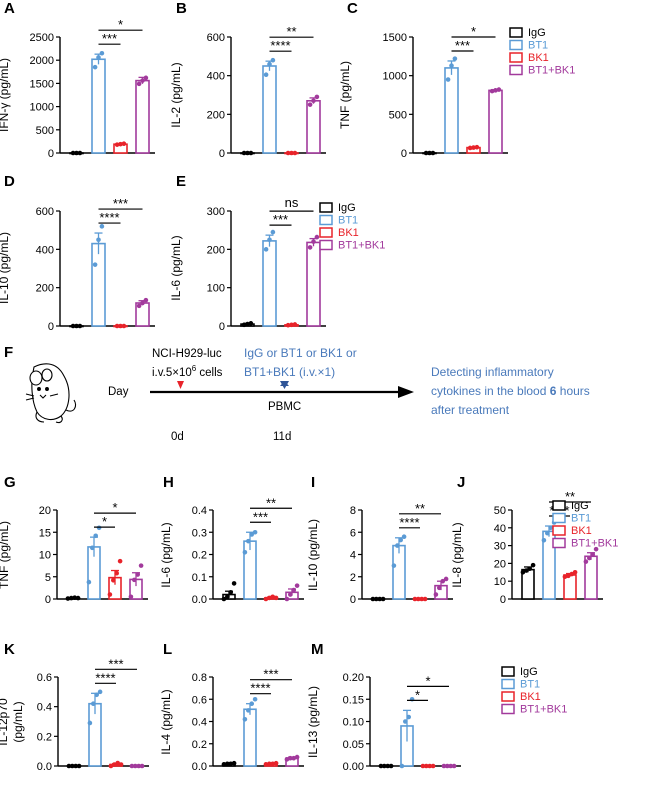 This screenshot has width=656, height=801. I want to click on y-axis-label-2: (pg/mL), so click(18, 721).